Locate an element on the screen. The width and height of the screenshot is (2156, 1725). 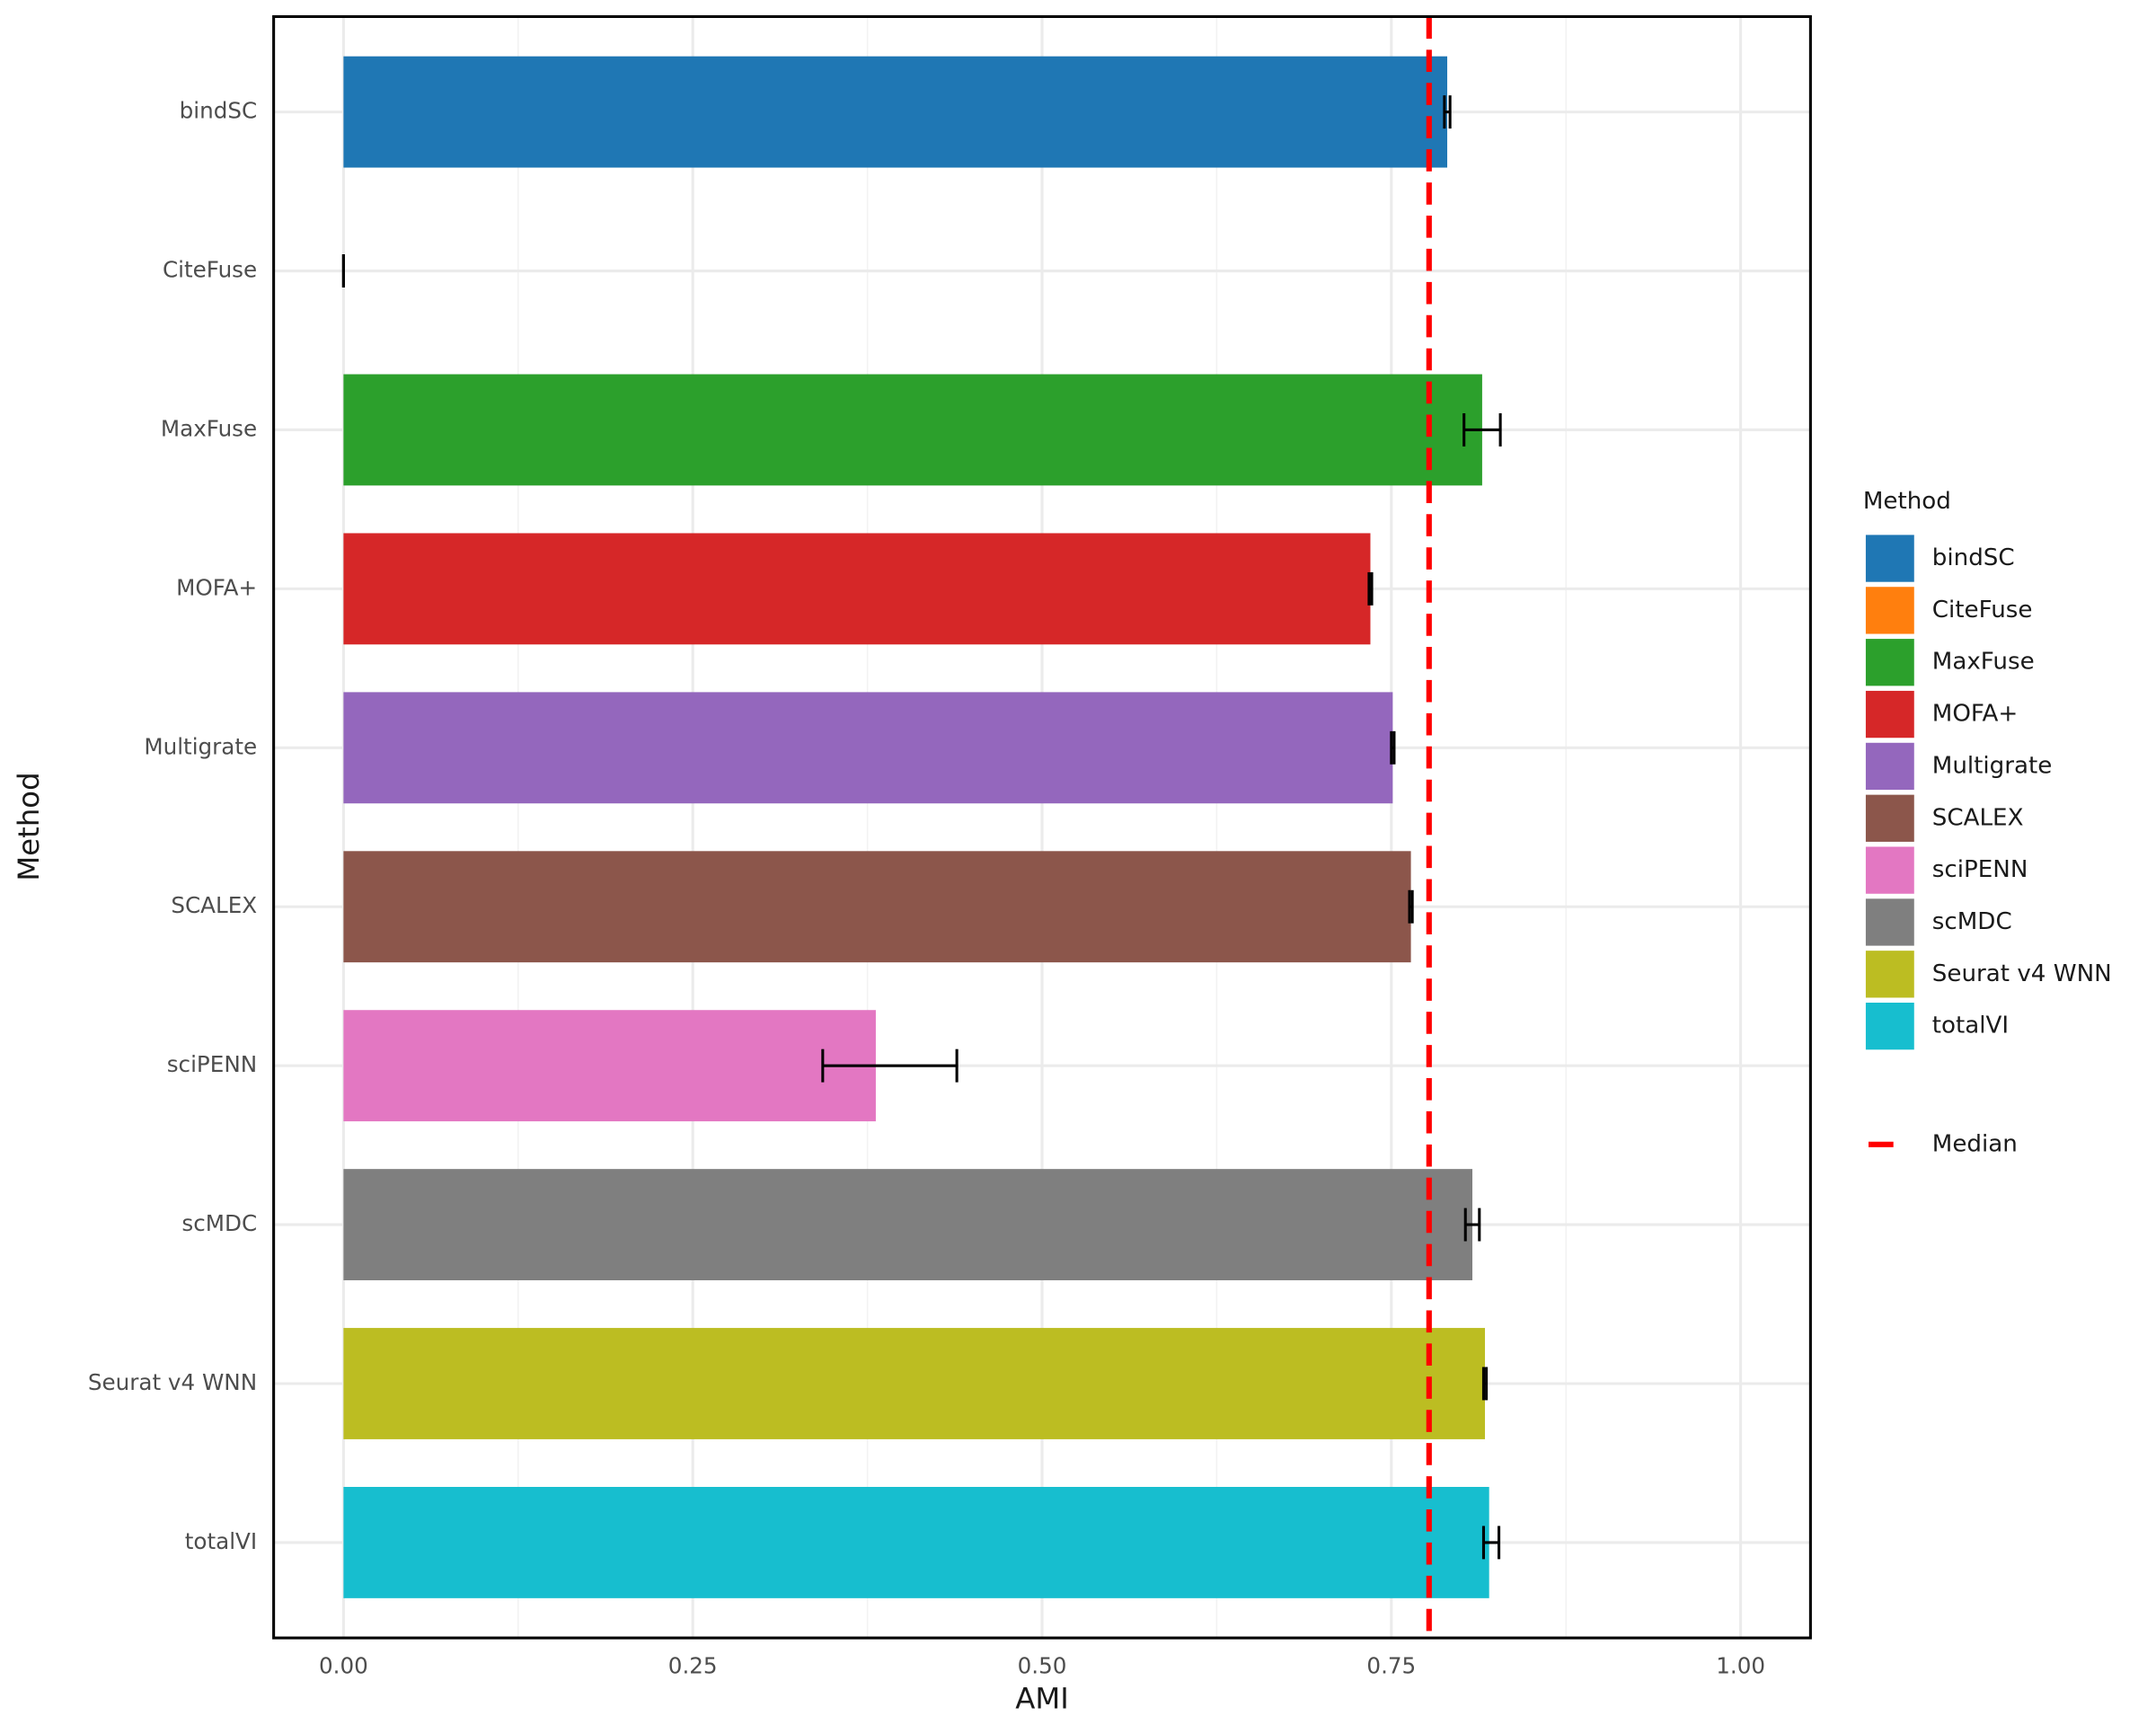
x-tick-label: 1.00 is located at coordinates (1740, 1665).